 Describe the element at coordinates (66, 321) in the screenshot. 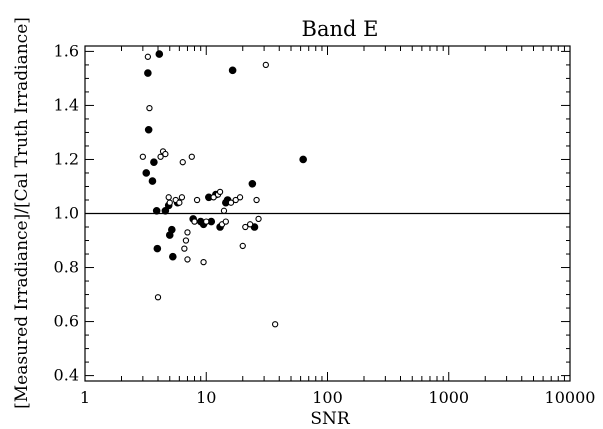

I see `y-tick-label: 0.6` at that location.